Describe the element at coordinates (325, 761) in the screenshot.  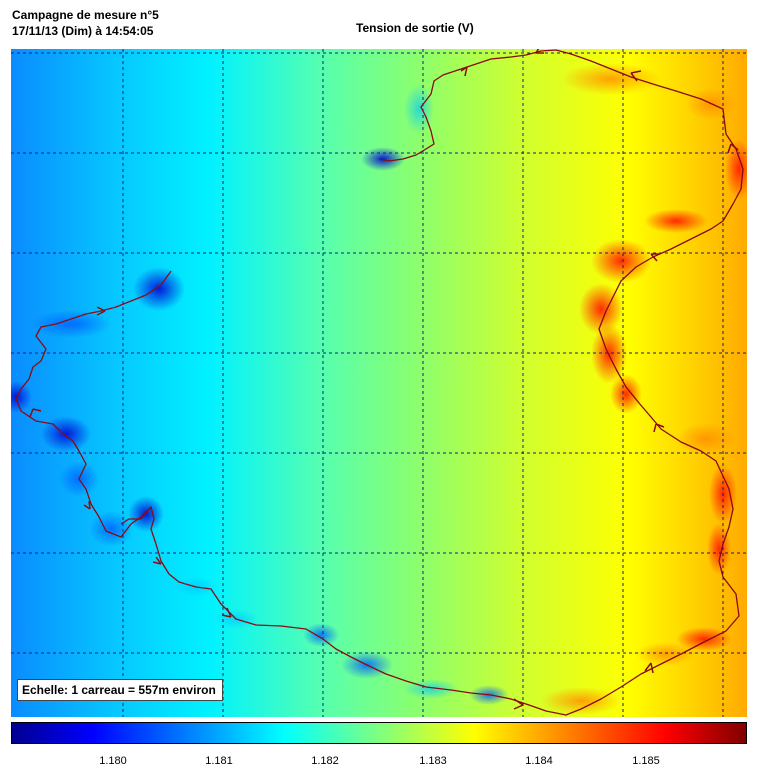
I see `colorbar-tick-1182: 1.182` at that location.